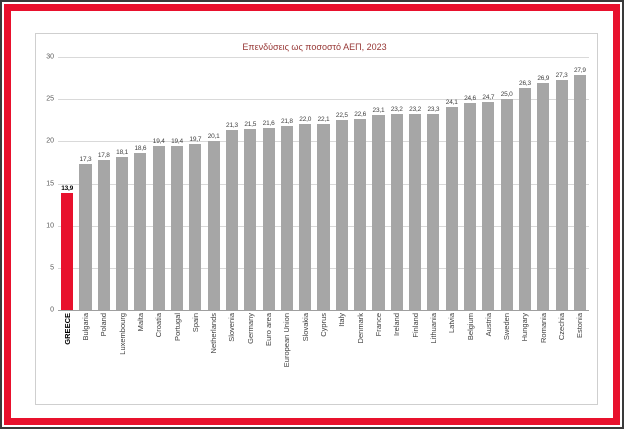 This screenshot has height=429, width=624. What do you see at coordinates (415, 356) in the screenshot?
I see `x-label-slot: Finland` at bounding box center [415, 356].